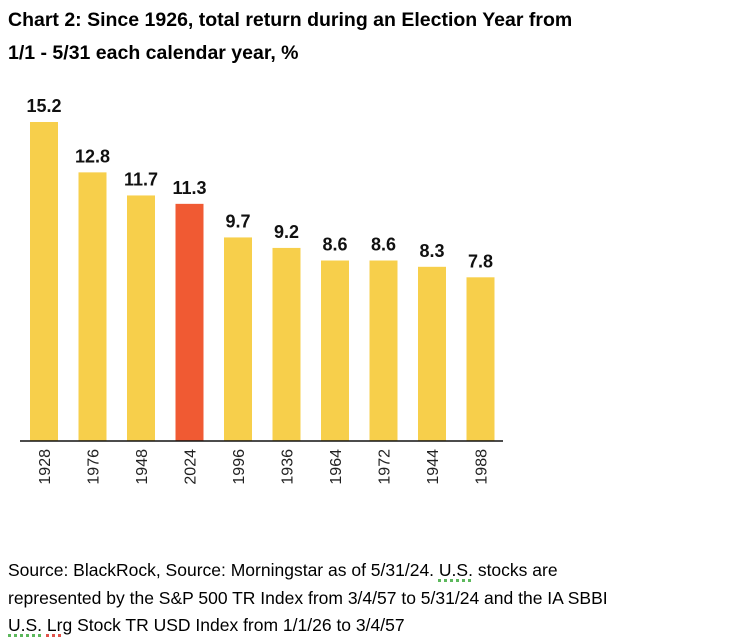  I want to click on x-tick-label-1936: 1936, so click(288, 467).